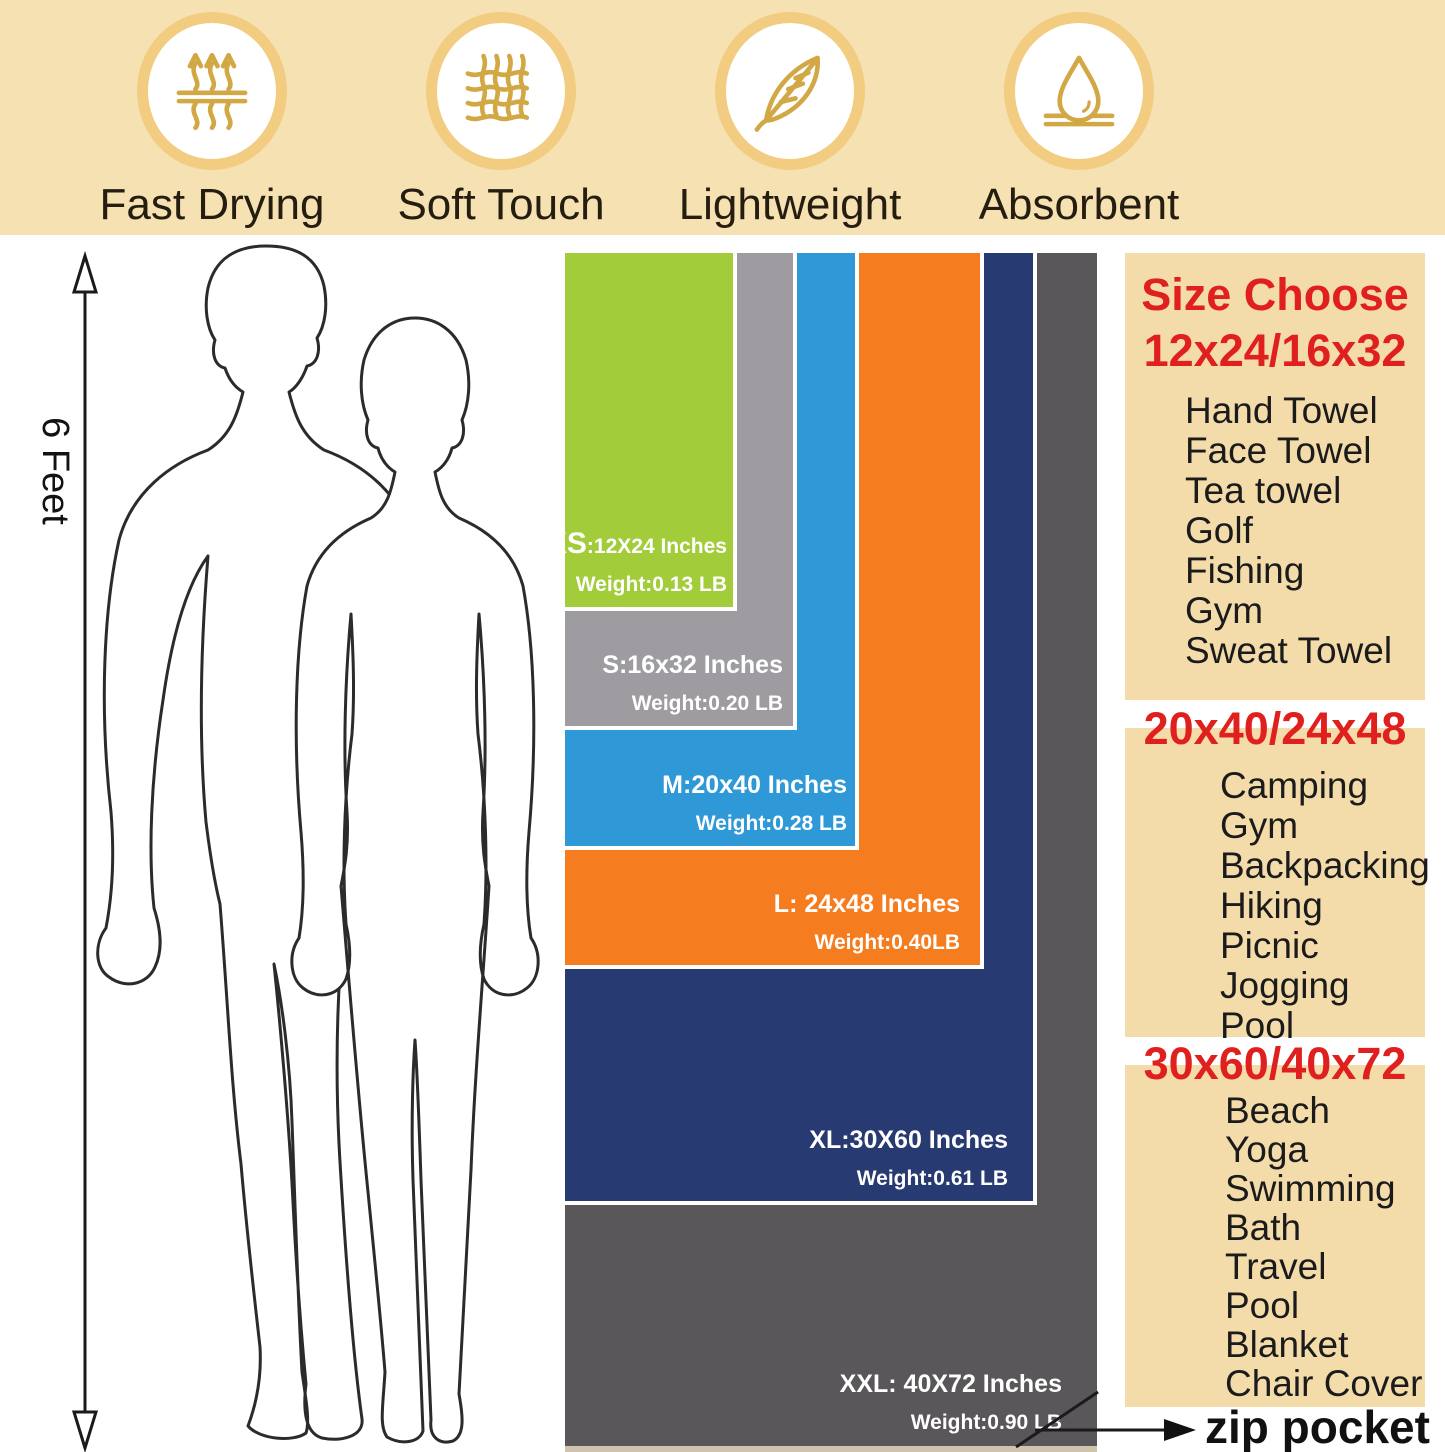  What do you see at coordinates (867, 922) in the screenshot?
I see `size-label-l: L: 24x48 Inches Weight:0.40LB` at bounding box center [867, 922].